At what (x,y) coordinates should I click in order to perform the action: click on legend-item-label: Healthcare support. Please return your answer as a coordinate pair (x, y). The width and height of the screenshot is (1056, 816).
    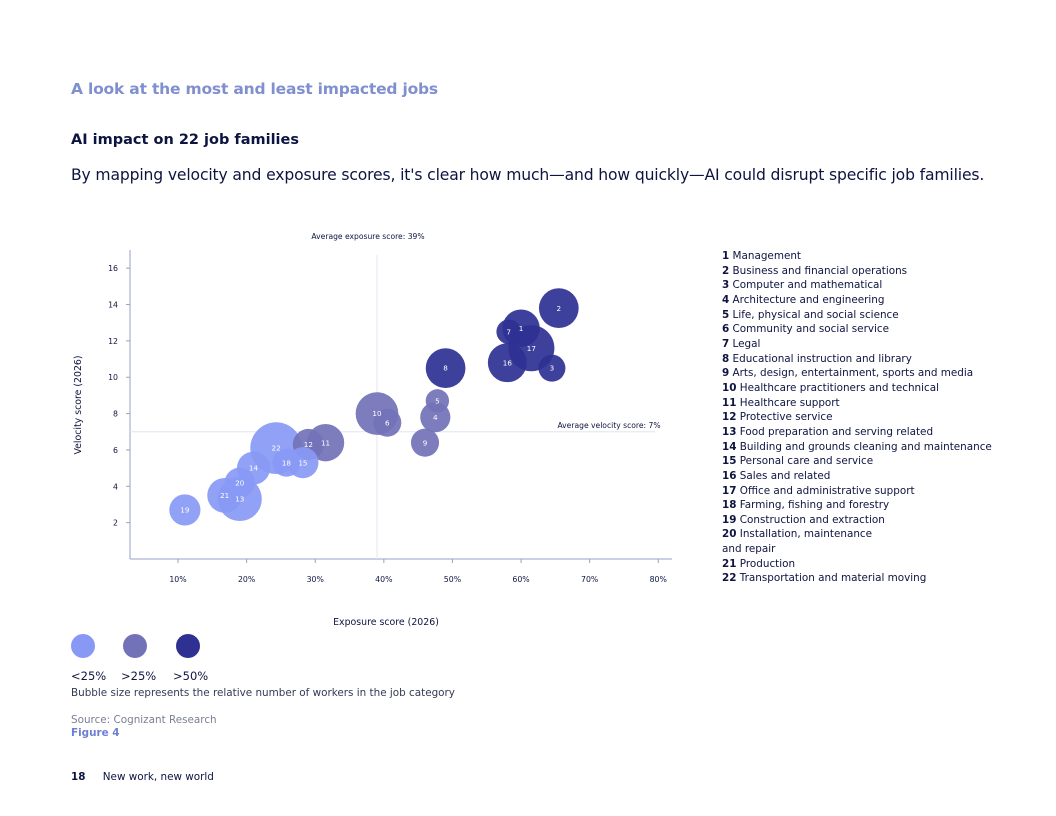
    Looking at the image, I should click on (789, 402).